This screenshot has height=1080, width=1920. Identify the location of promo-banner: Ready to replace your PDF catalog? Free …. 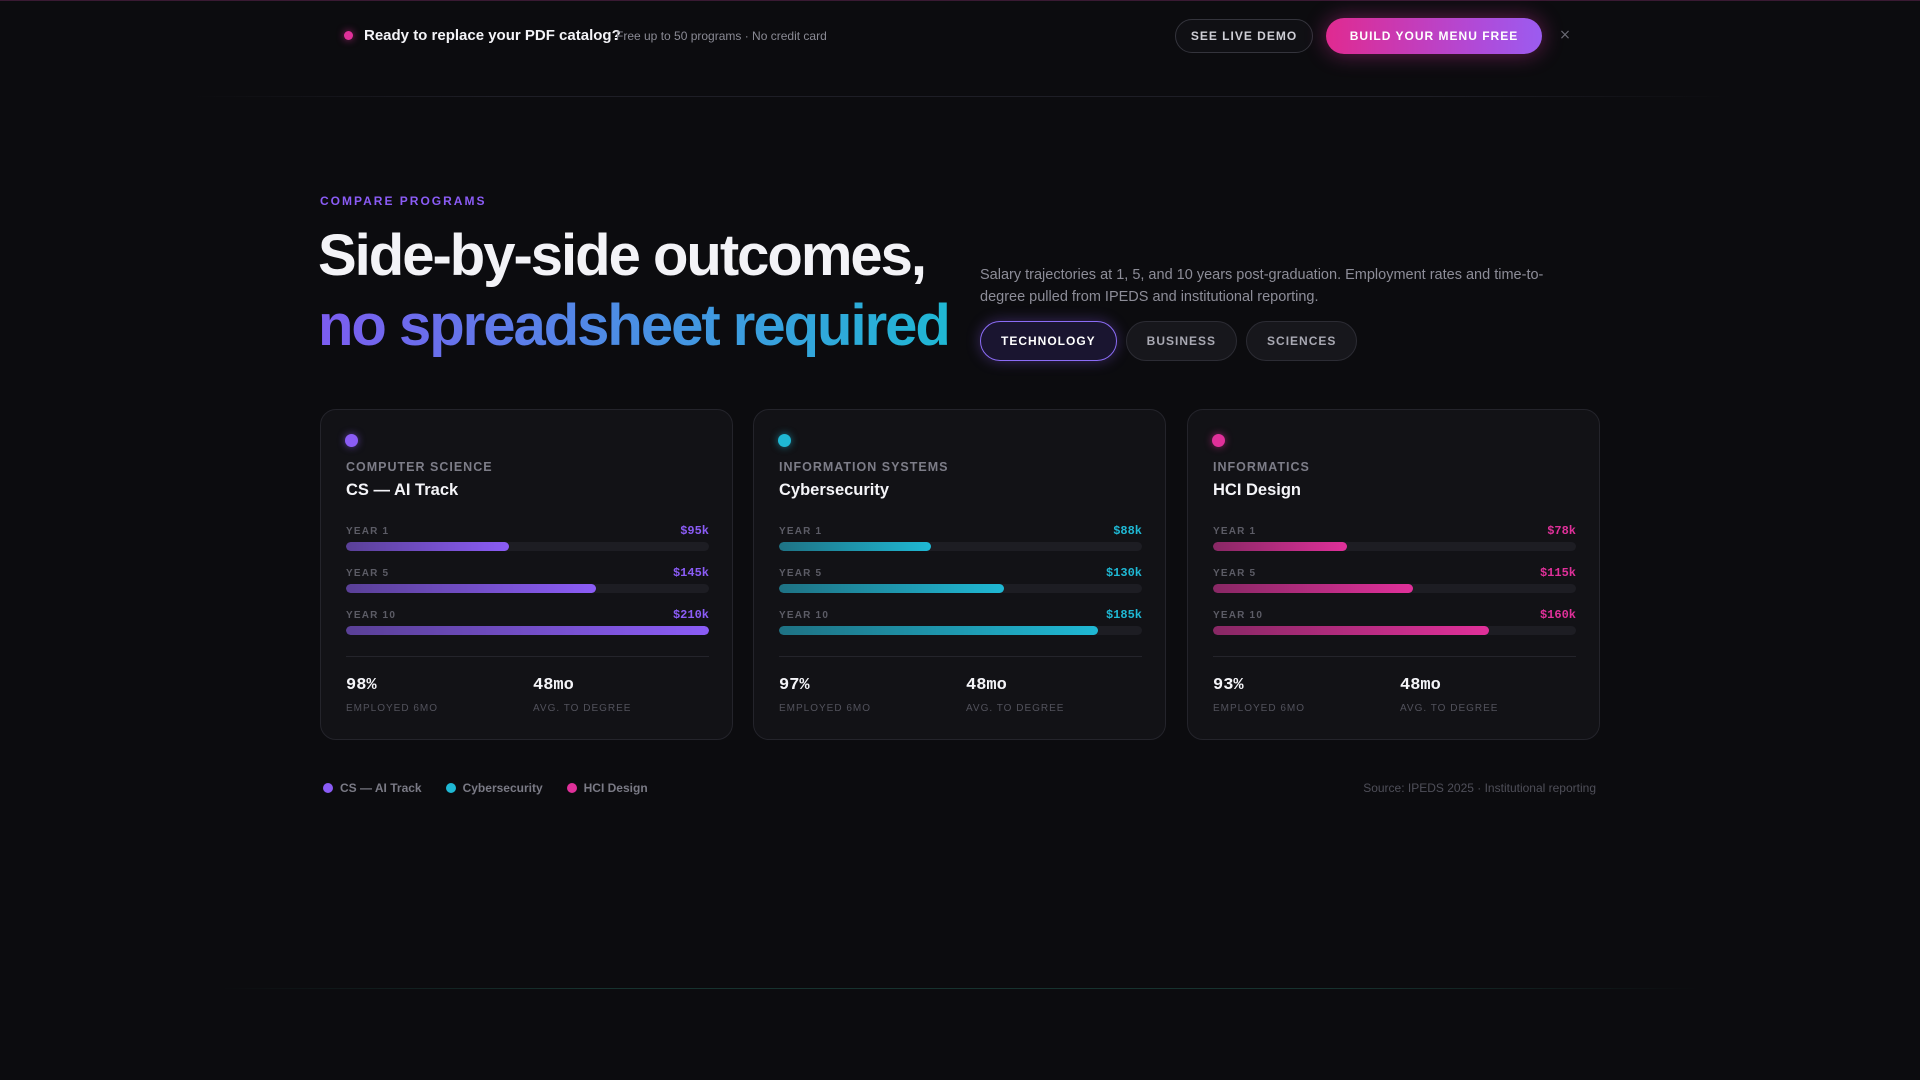
(960, 35).